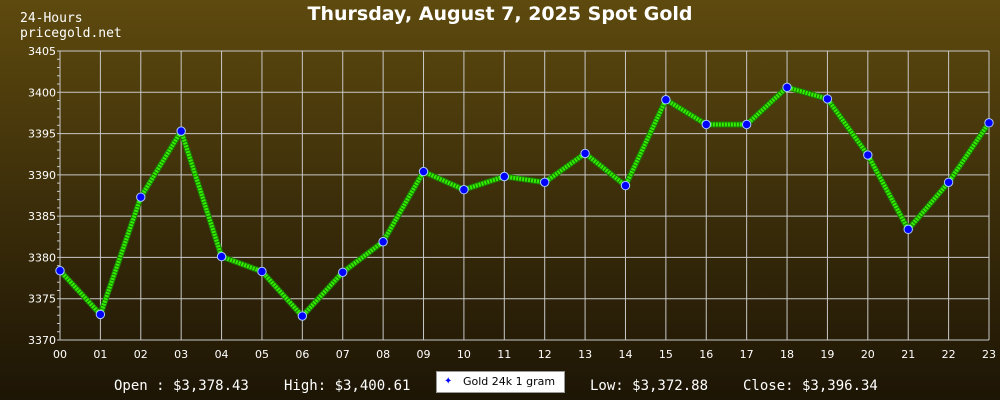  I want to click on x-tick-label: 16, so click(706, 354).